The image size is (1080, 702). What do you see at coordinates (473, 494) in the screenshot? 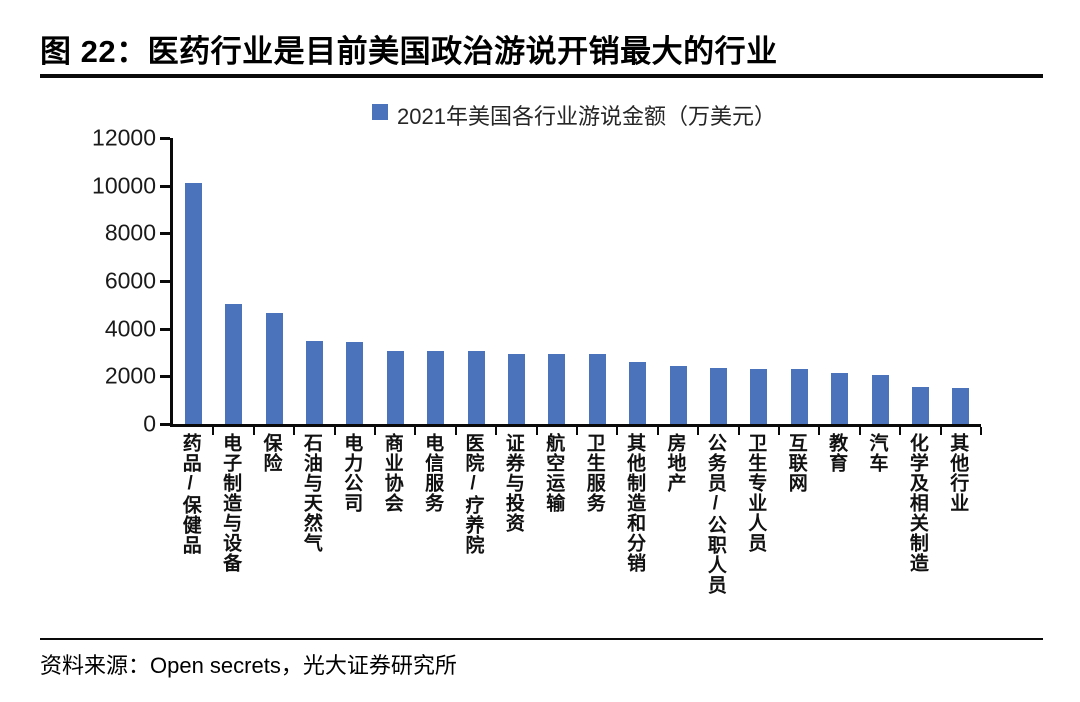
I see `x-tick-label: 医院/疗养院` at bounding box center [473, 494].